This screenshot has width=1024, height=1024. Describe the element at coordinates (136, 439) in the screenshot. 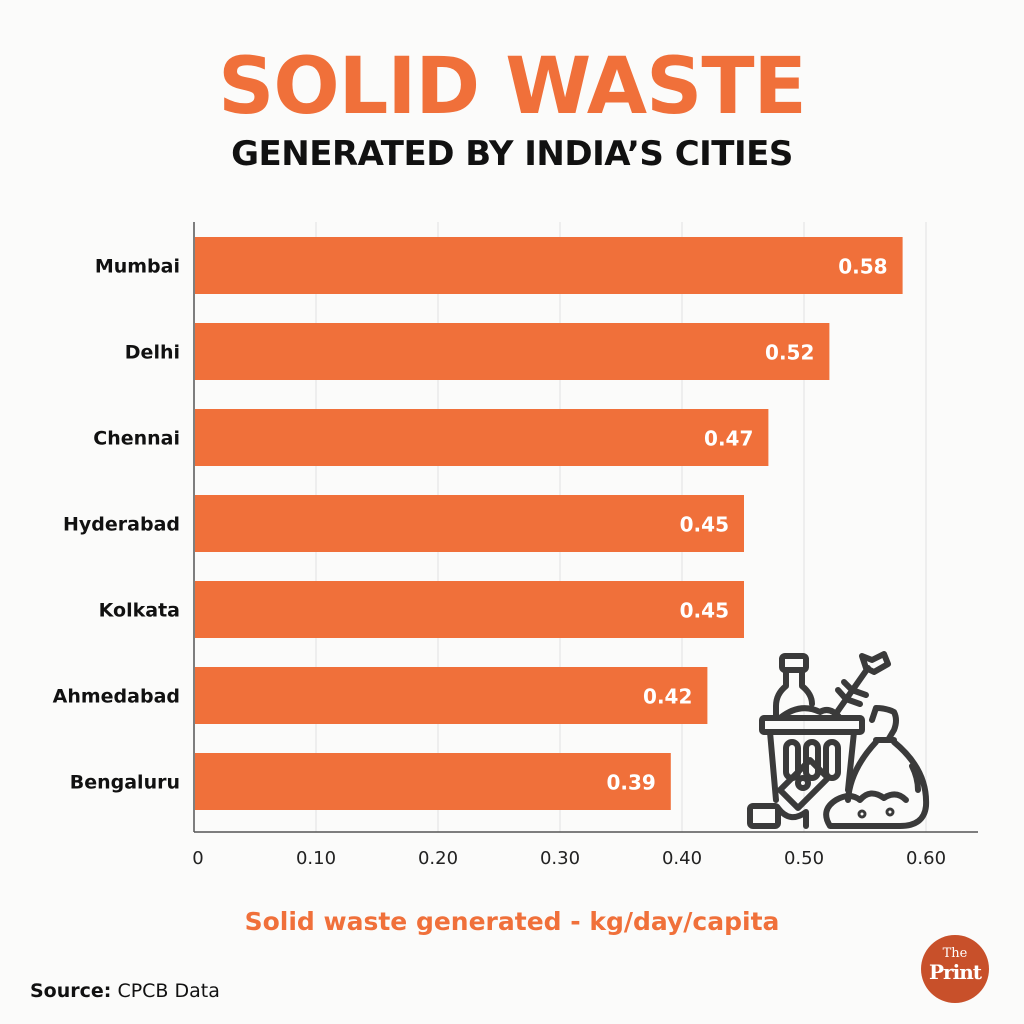

I see `category-label: Chennai` at that location.